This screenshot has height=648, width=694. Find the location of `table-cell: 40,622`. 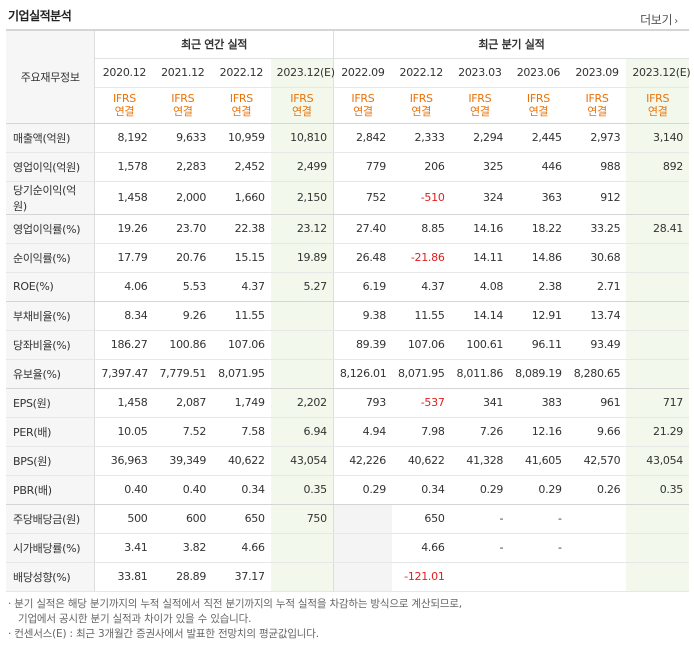

table-cell: 40,622 is located at coordinates (241, 461).